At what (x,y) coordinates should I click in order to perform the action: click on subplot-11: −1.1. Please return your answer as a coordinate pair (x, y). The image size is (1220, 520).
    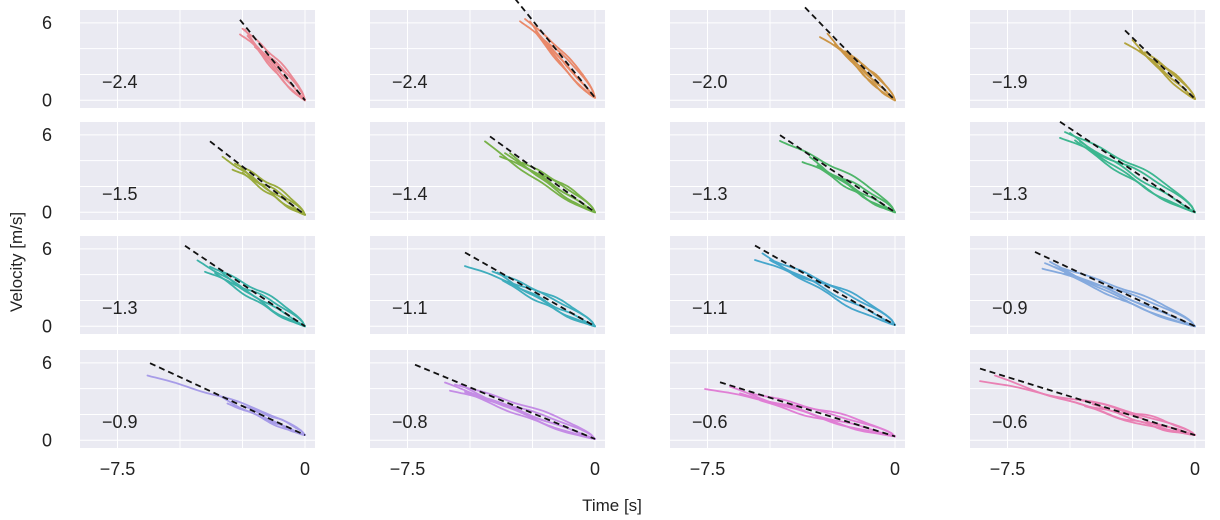
    Looking at the image, I should click on (787, 285).